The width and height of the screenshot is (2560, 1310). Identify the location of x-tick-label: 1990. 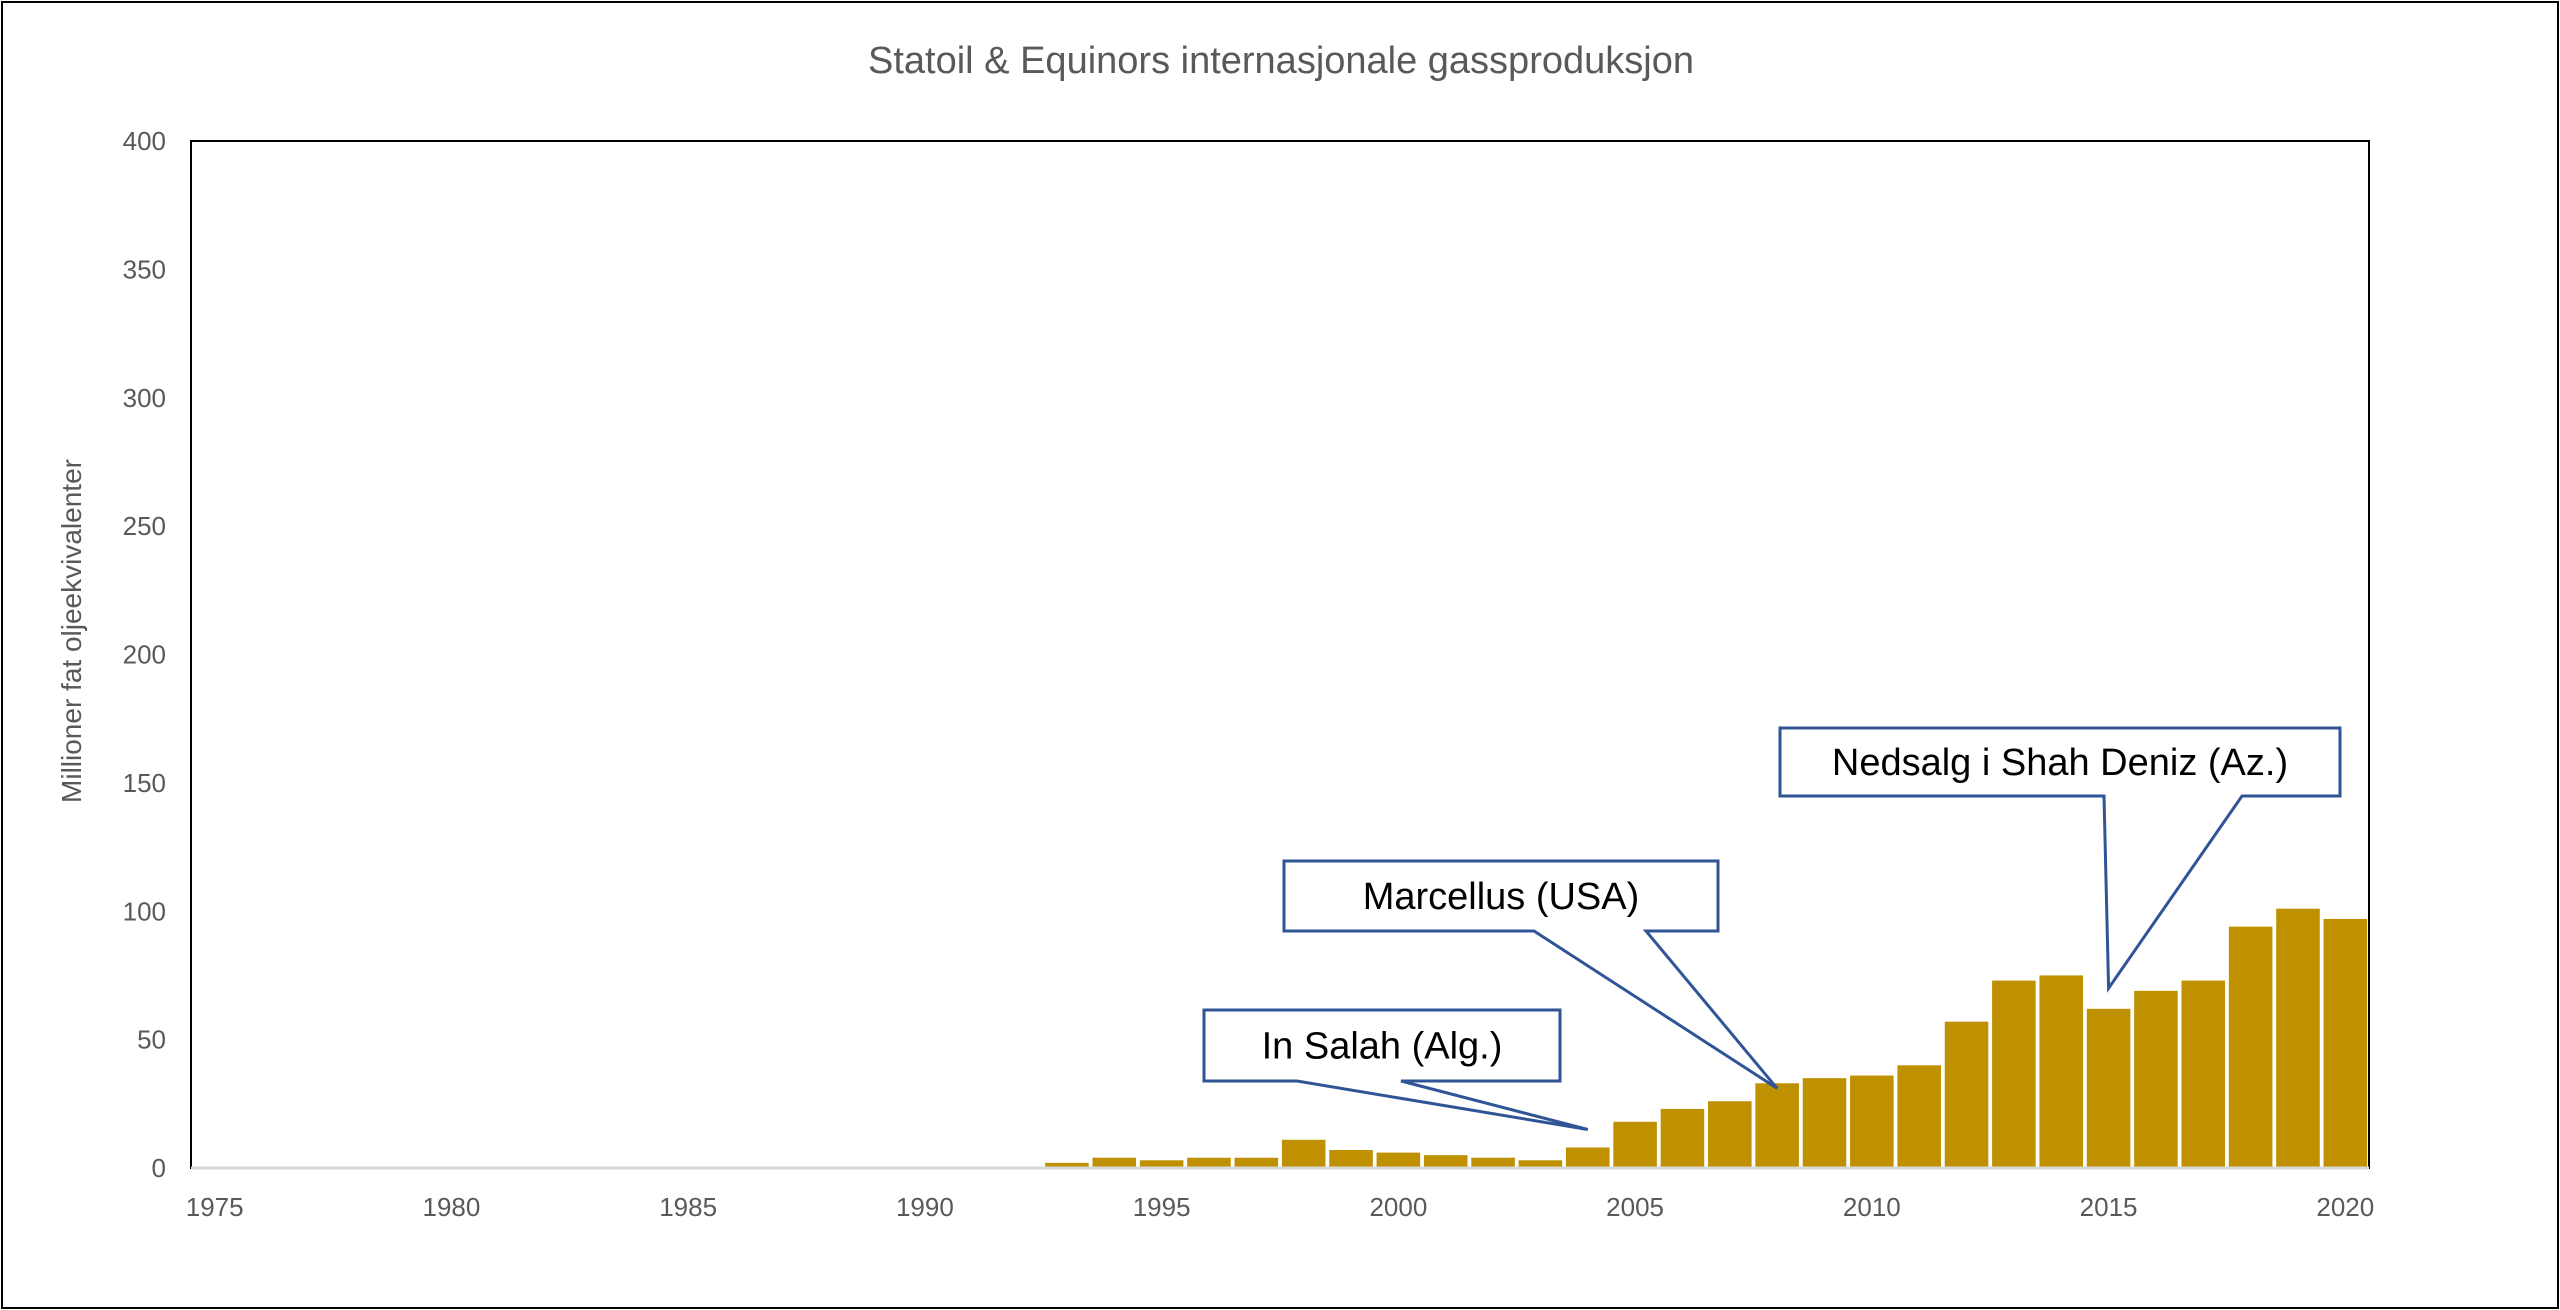
(925, 1207).